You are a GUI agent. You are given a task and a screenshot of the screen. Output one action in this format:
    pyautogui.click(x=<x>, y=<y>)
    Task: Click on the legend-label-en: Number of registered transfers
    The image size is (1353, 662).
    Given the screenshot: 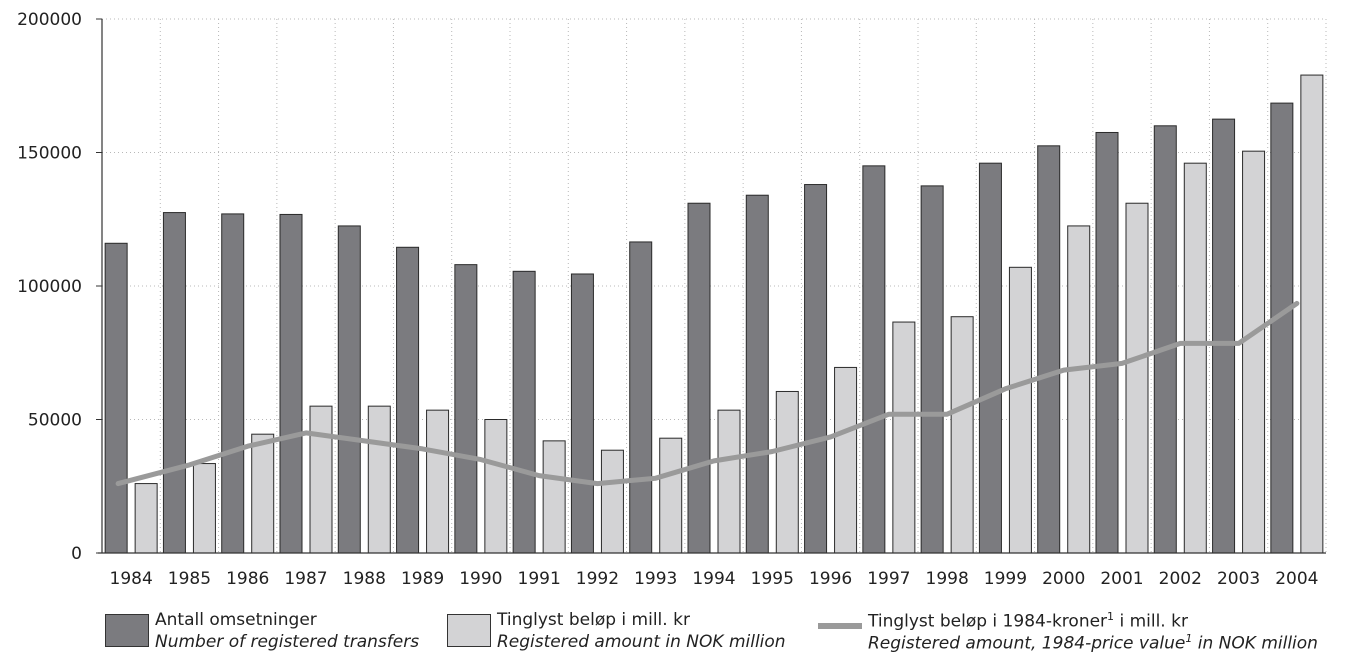 What is the action you would take?
    pyautogui.click(x=287, y=642)
    